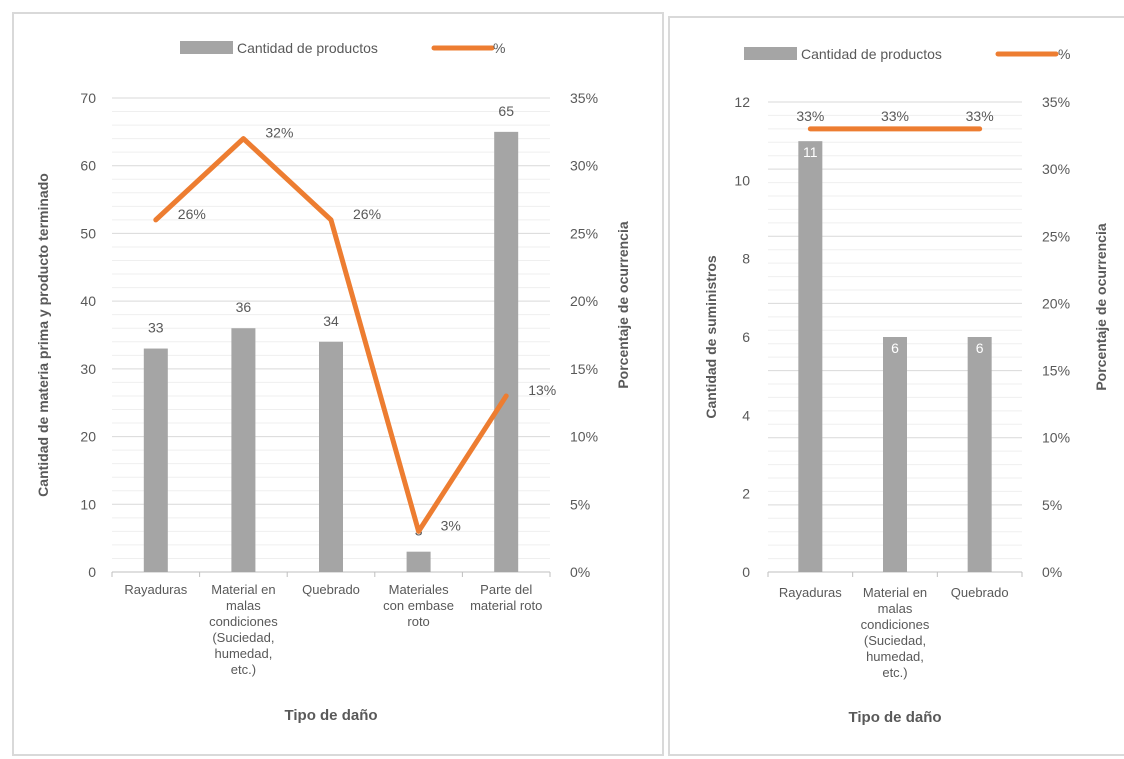 This screenshot has height=759, width=1124. What do you see at coordinates (711, 337) in the screenshot?
I see `y-axis-title: Cantidad de suministros` at bounding box center [711, 337].